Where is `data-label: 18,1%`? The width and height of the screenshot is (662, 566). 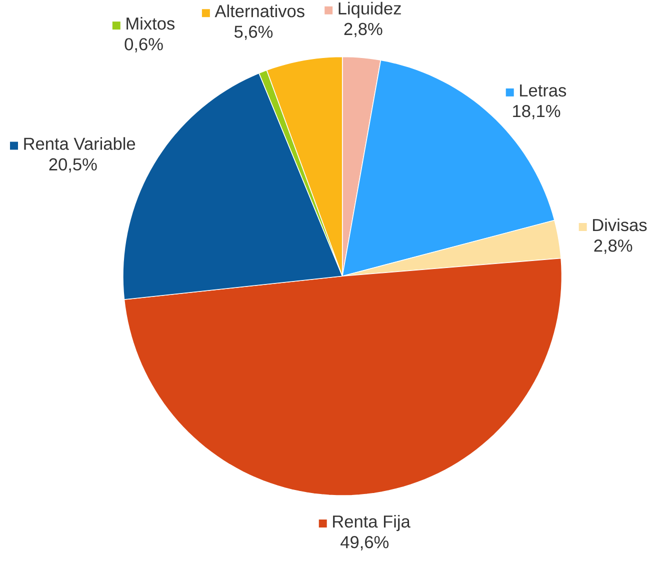 data-label: 18,1% is located at coordinates (536, 112).